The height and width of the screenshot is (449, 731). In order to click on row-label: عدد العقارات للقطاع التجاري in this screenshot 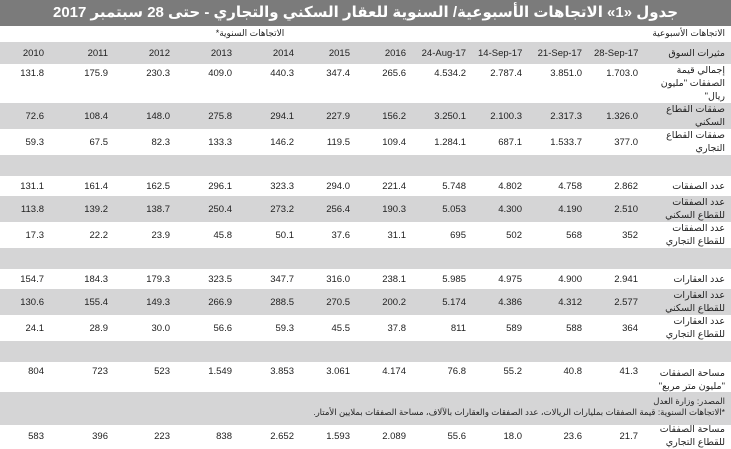, I will do `click(690, 328)`.